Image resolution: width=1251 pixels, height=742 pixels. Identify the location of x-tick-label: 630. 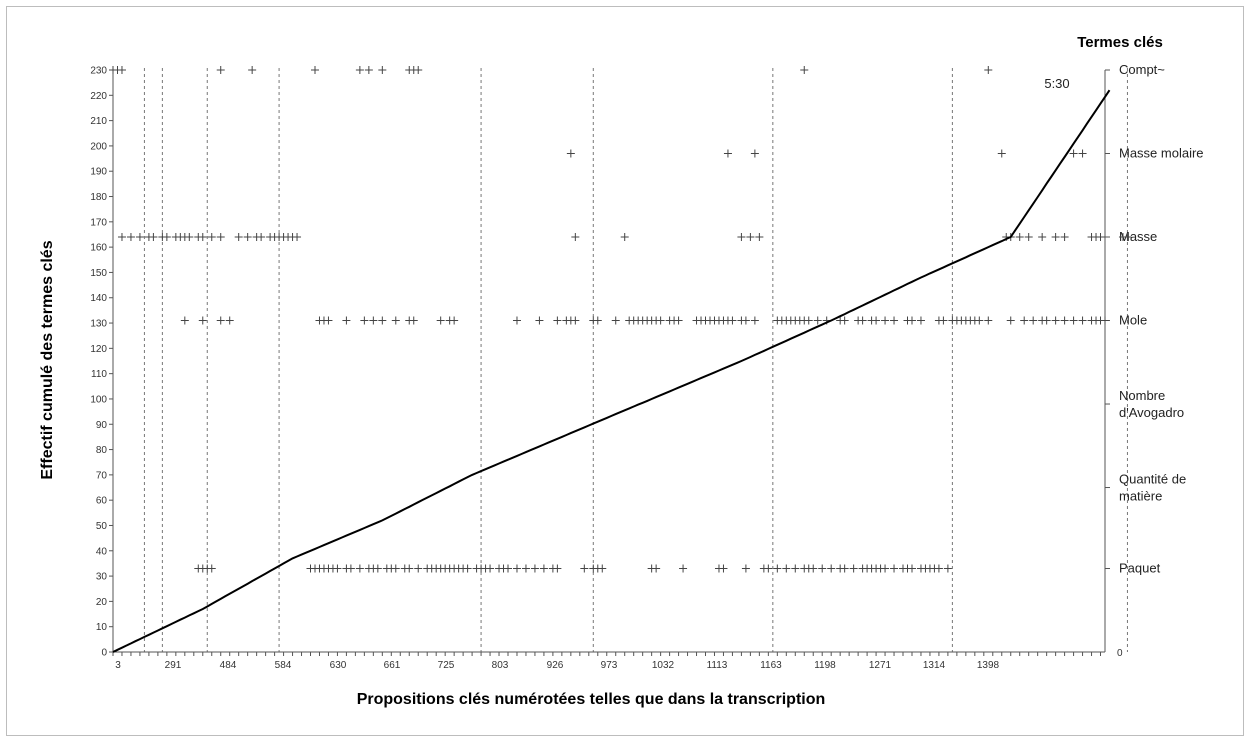
(338, 665).